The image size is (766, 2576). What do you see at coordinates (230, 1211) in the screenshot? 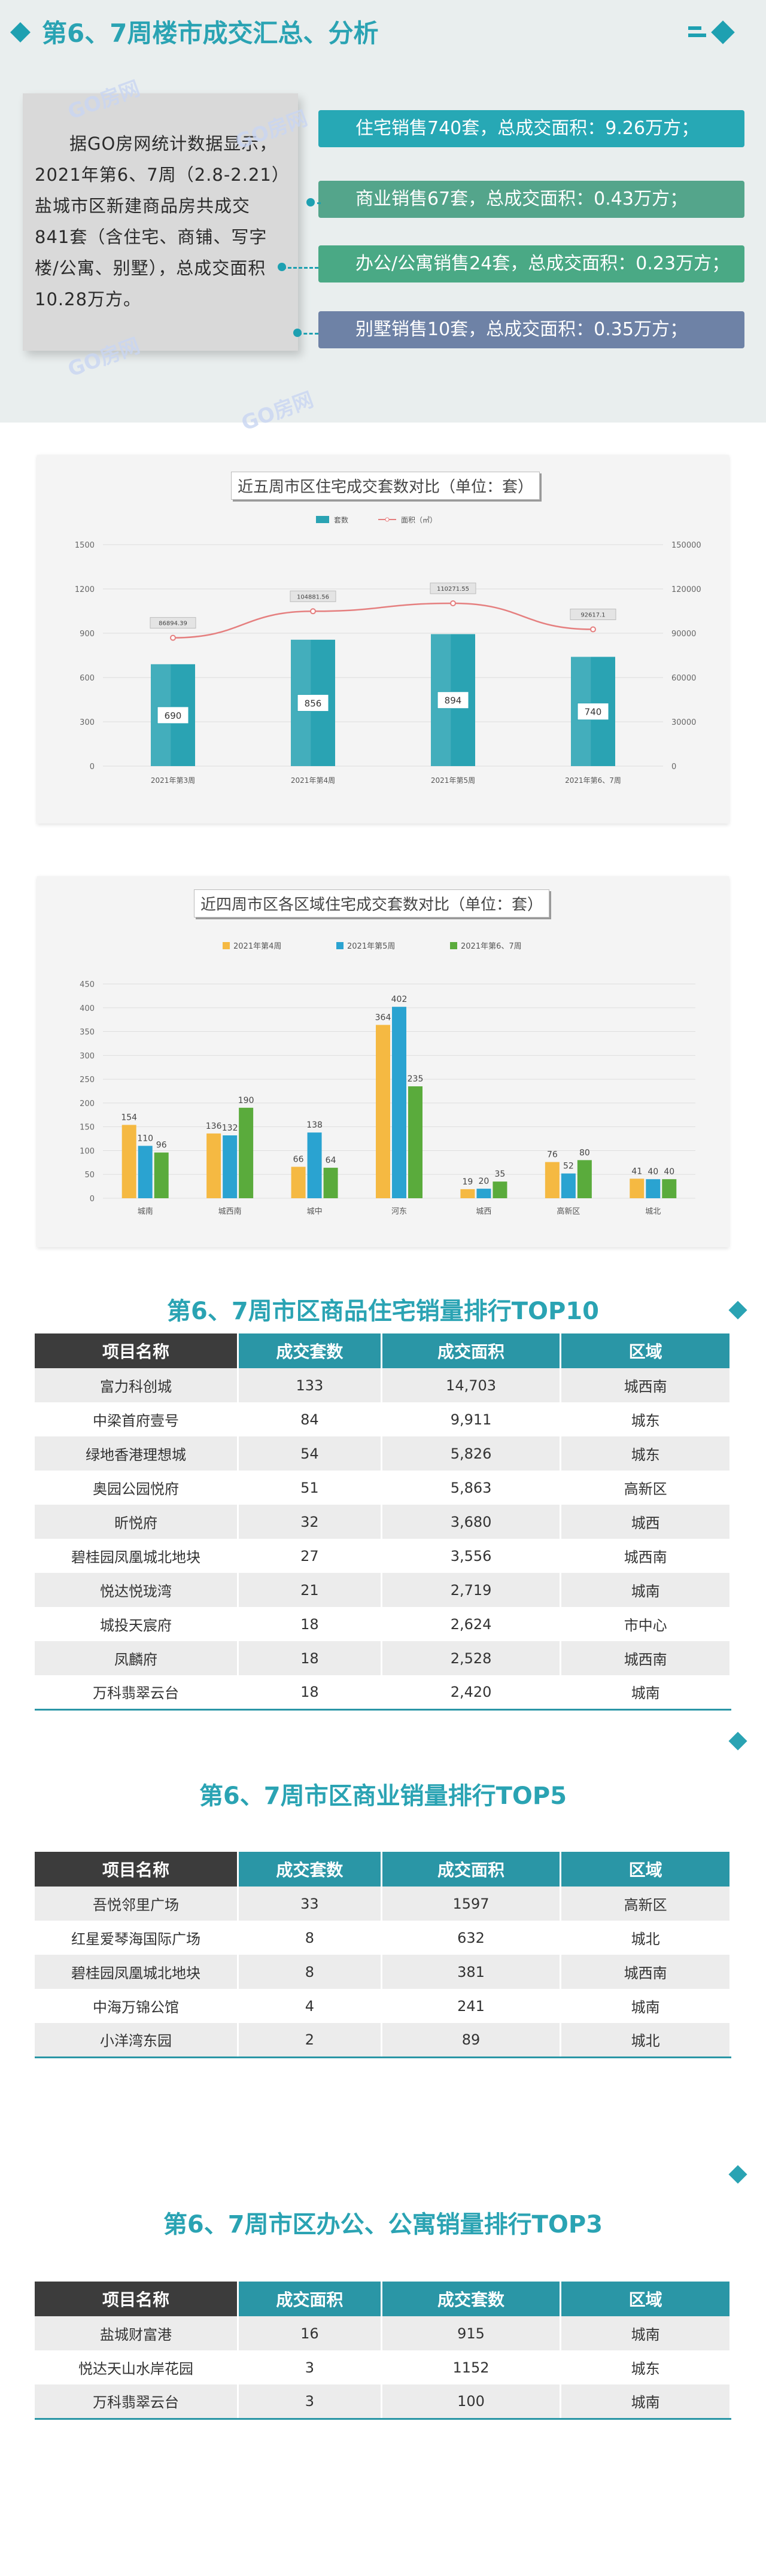
I see `x-tick-label: 城西南` at bounding box center [230, 1211].